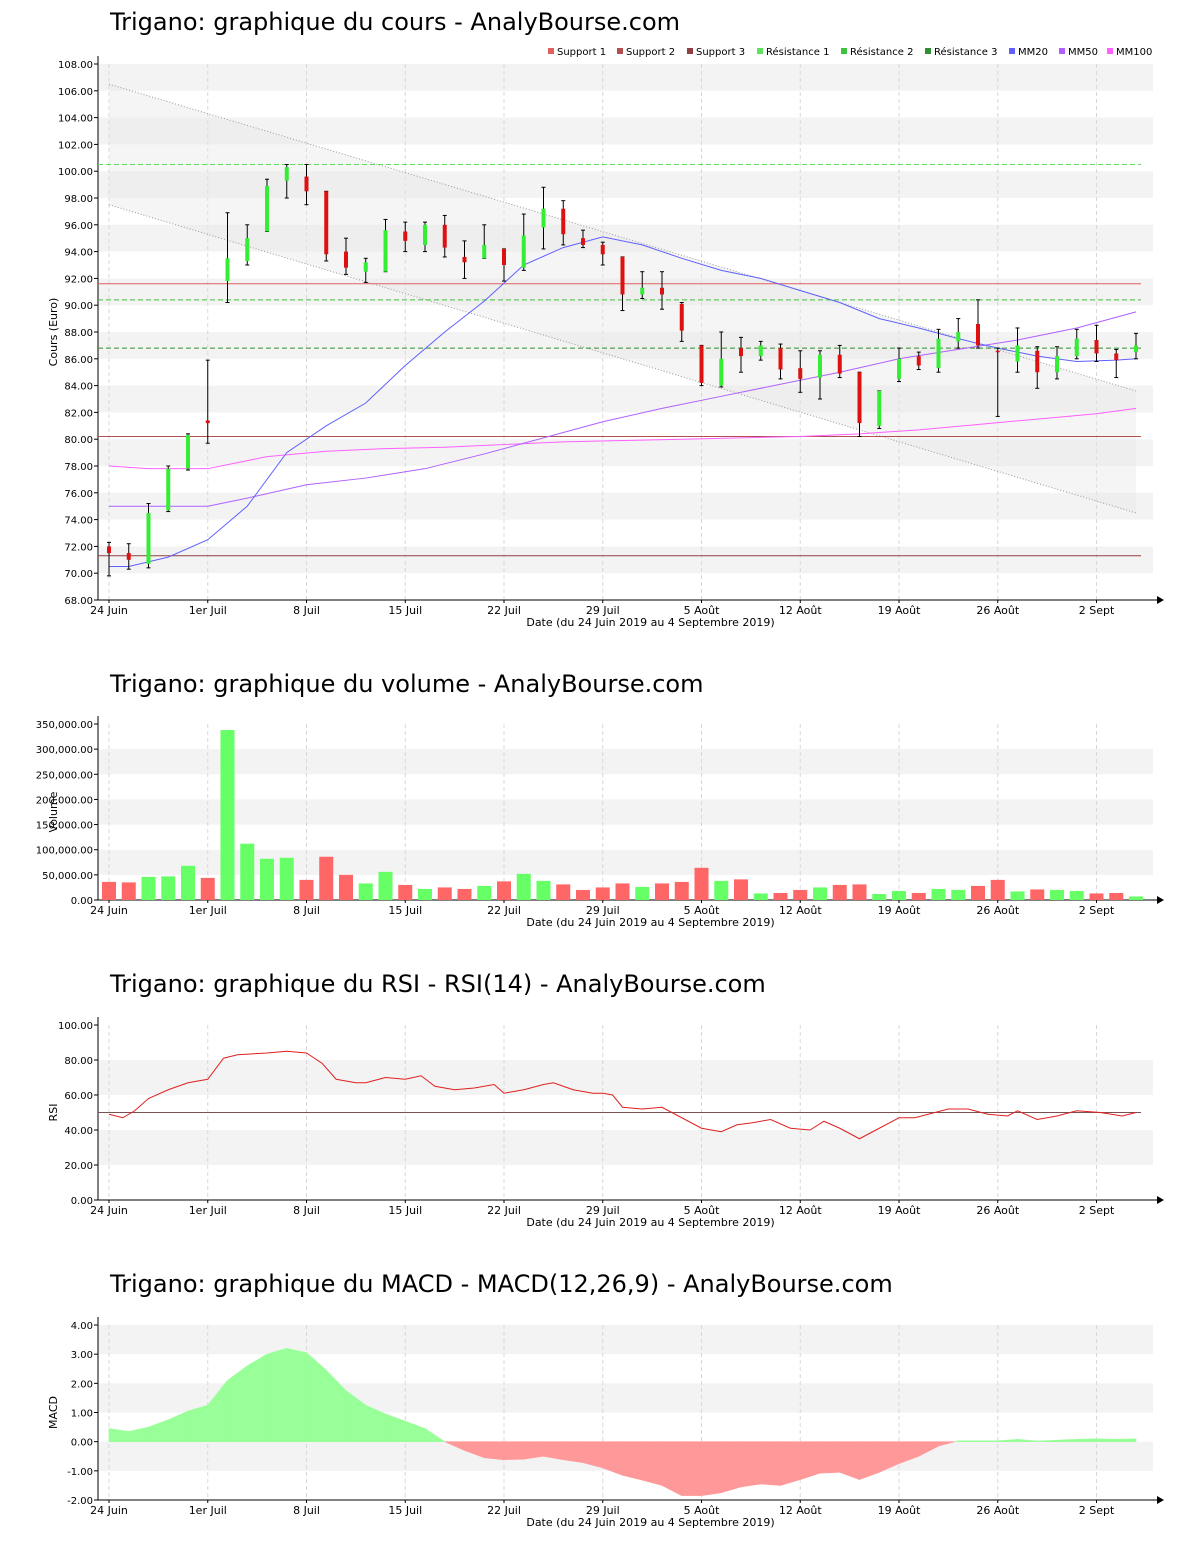 The width and height of the screenshot is (1200, 1550). Describe the element at coordinates (603, 910) in the screenshot. I see `volume-xtick-label: 29 Juil` at that location.